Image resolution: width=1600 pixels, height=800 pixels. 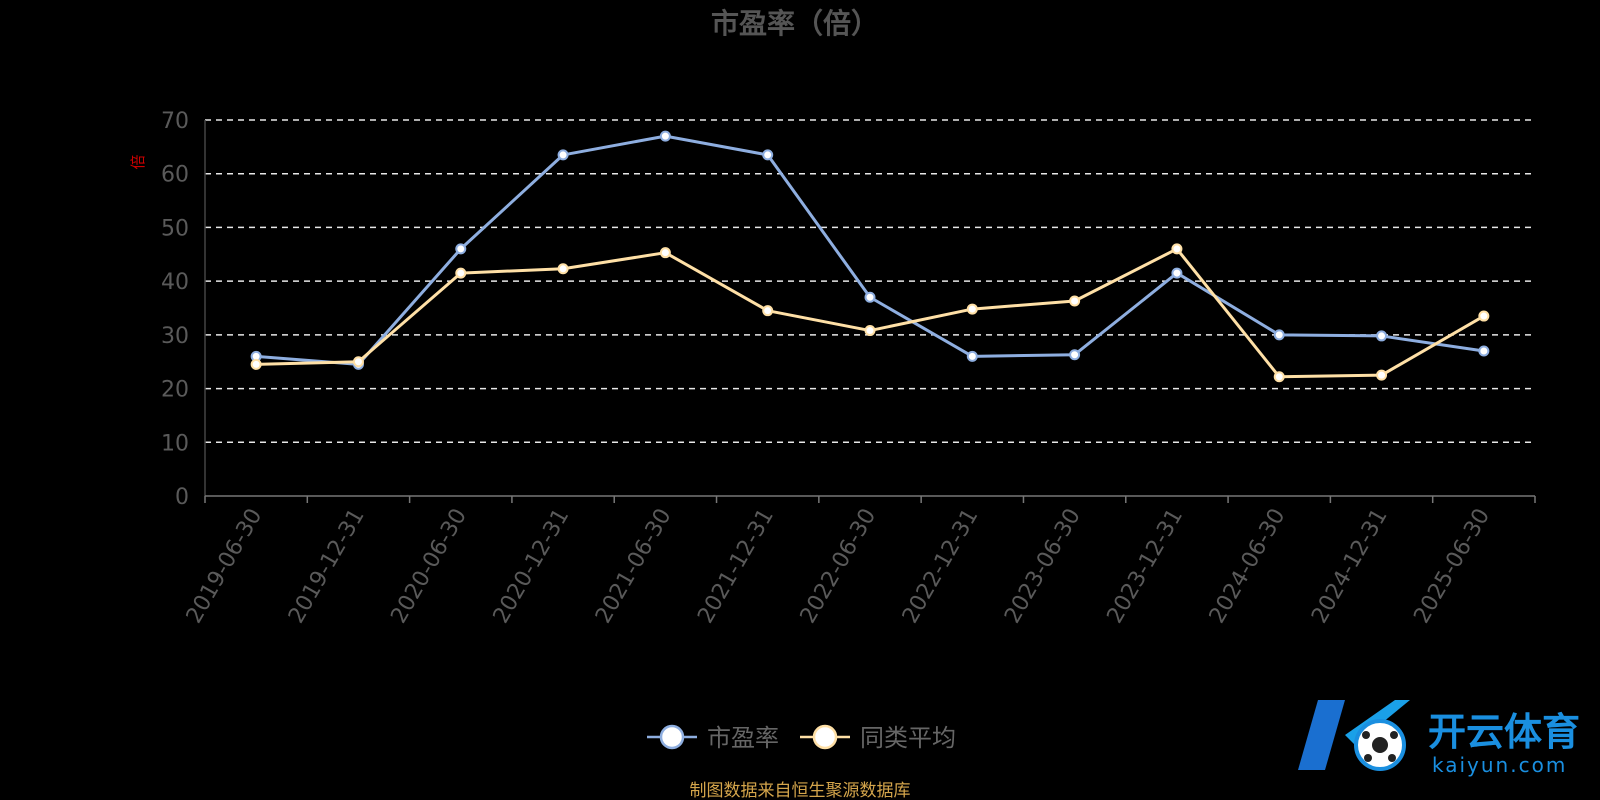 I want to click on x-tick-label: 2023-06-30, so click(x=1043, y=566).